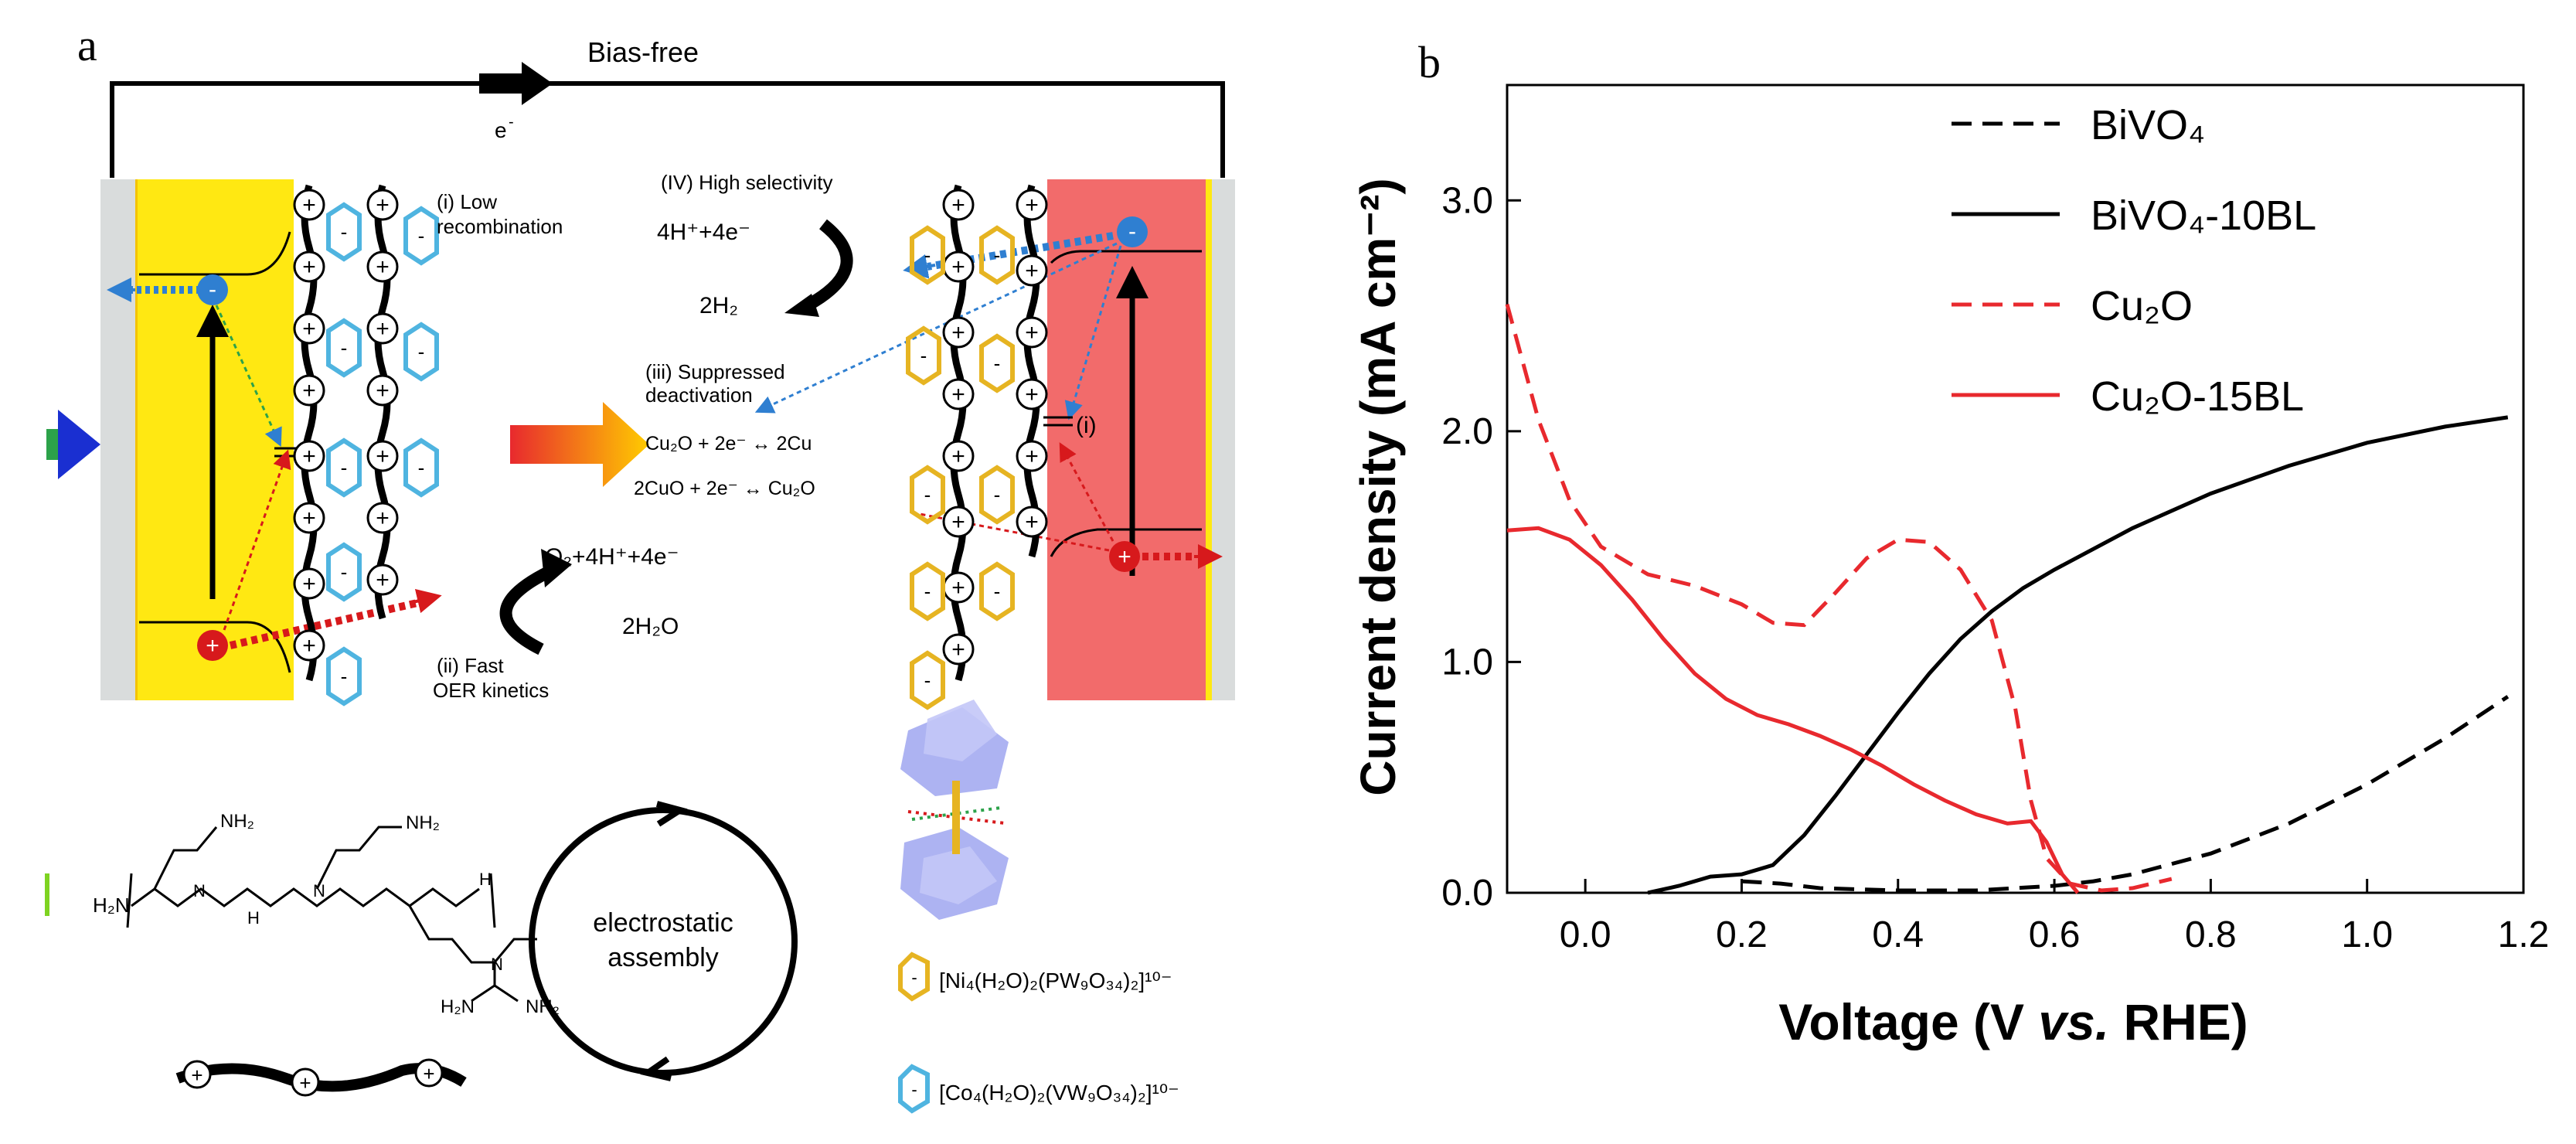 This screenshot has width=2576, height=1144. Describe the element at coordinates (319, 891) in the screenshot. I see `svg-text: N` at that location.